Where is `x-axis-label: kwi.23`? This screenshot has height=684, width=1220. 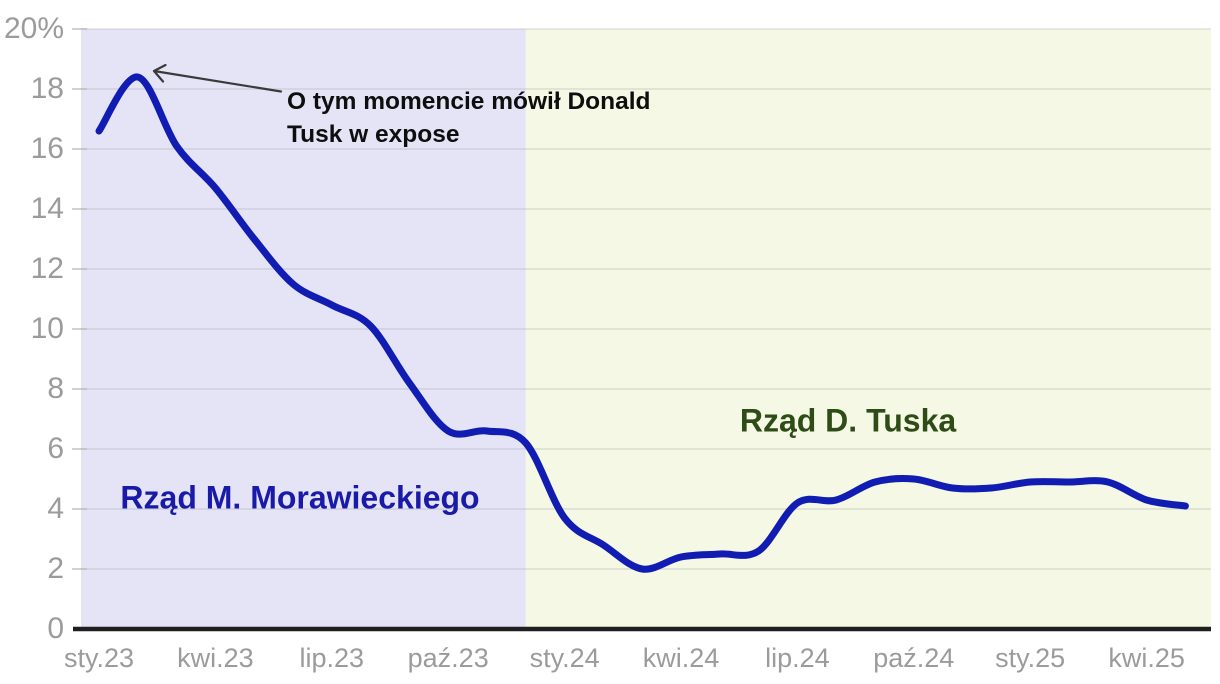
x-axis-label: kwi.23 is located at coordinates (215, 658).